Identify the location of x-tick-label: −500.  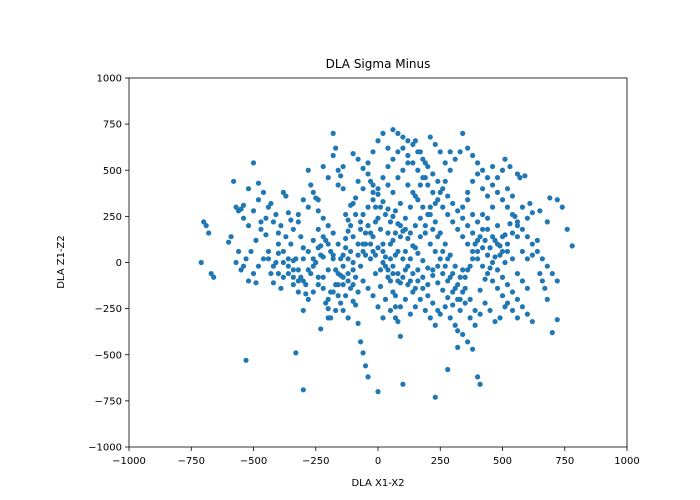
(253, 461).